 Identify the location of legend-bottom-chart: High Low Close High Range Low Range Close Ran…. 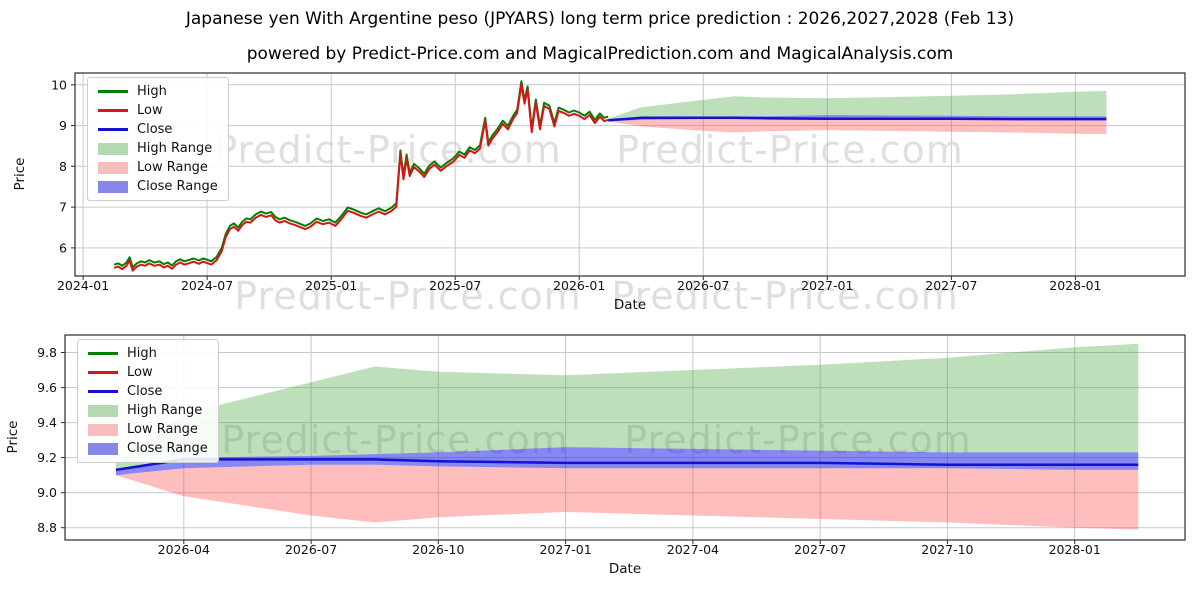
(148, 401).